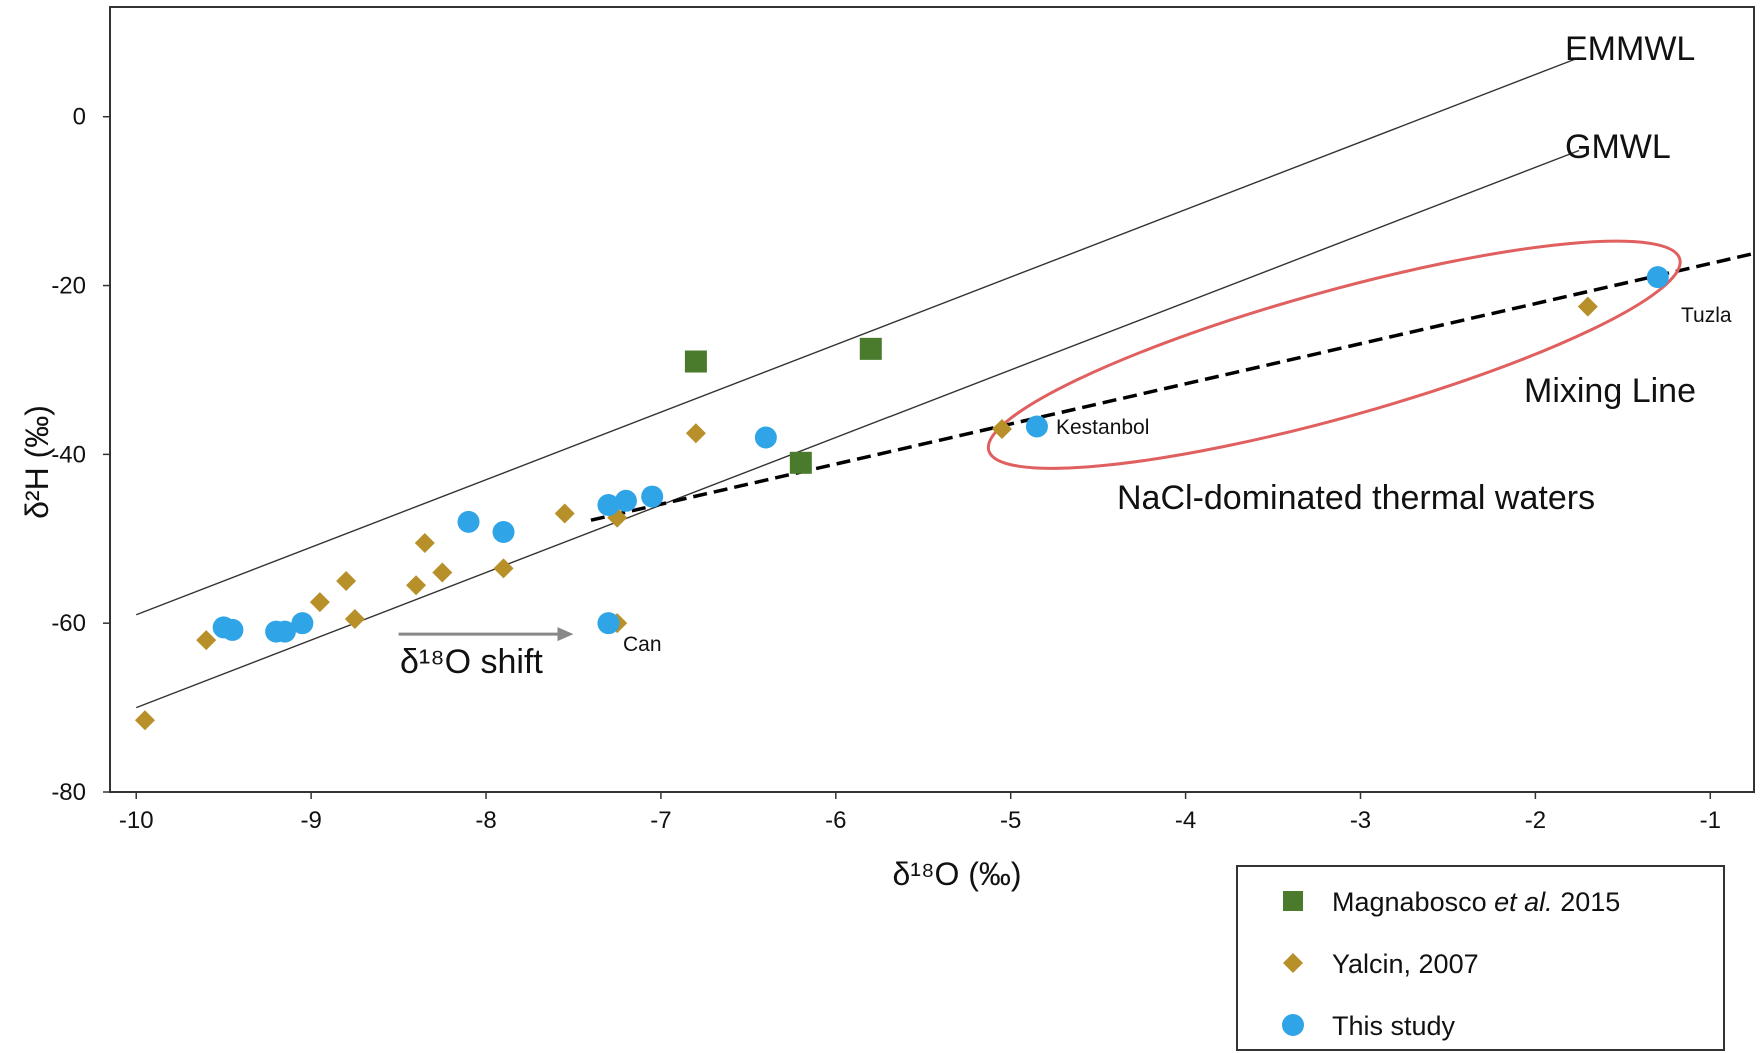  What do you see at coordinates (485, 820) in the screenshot?
I see `x-tick-label: -8` at bounding box center [485, 820].